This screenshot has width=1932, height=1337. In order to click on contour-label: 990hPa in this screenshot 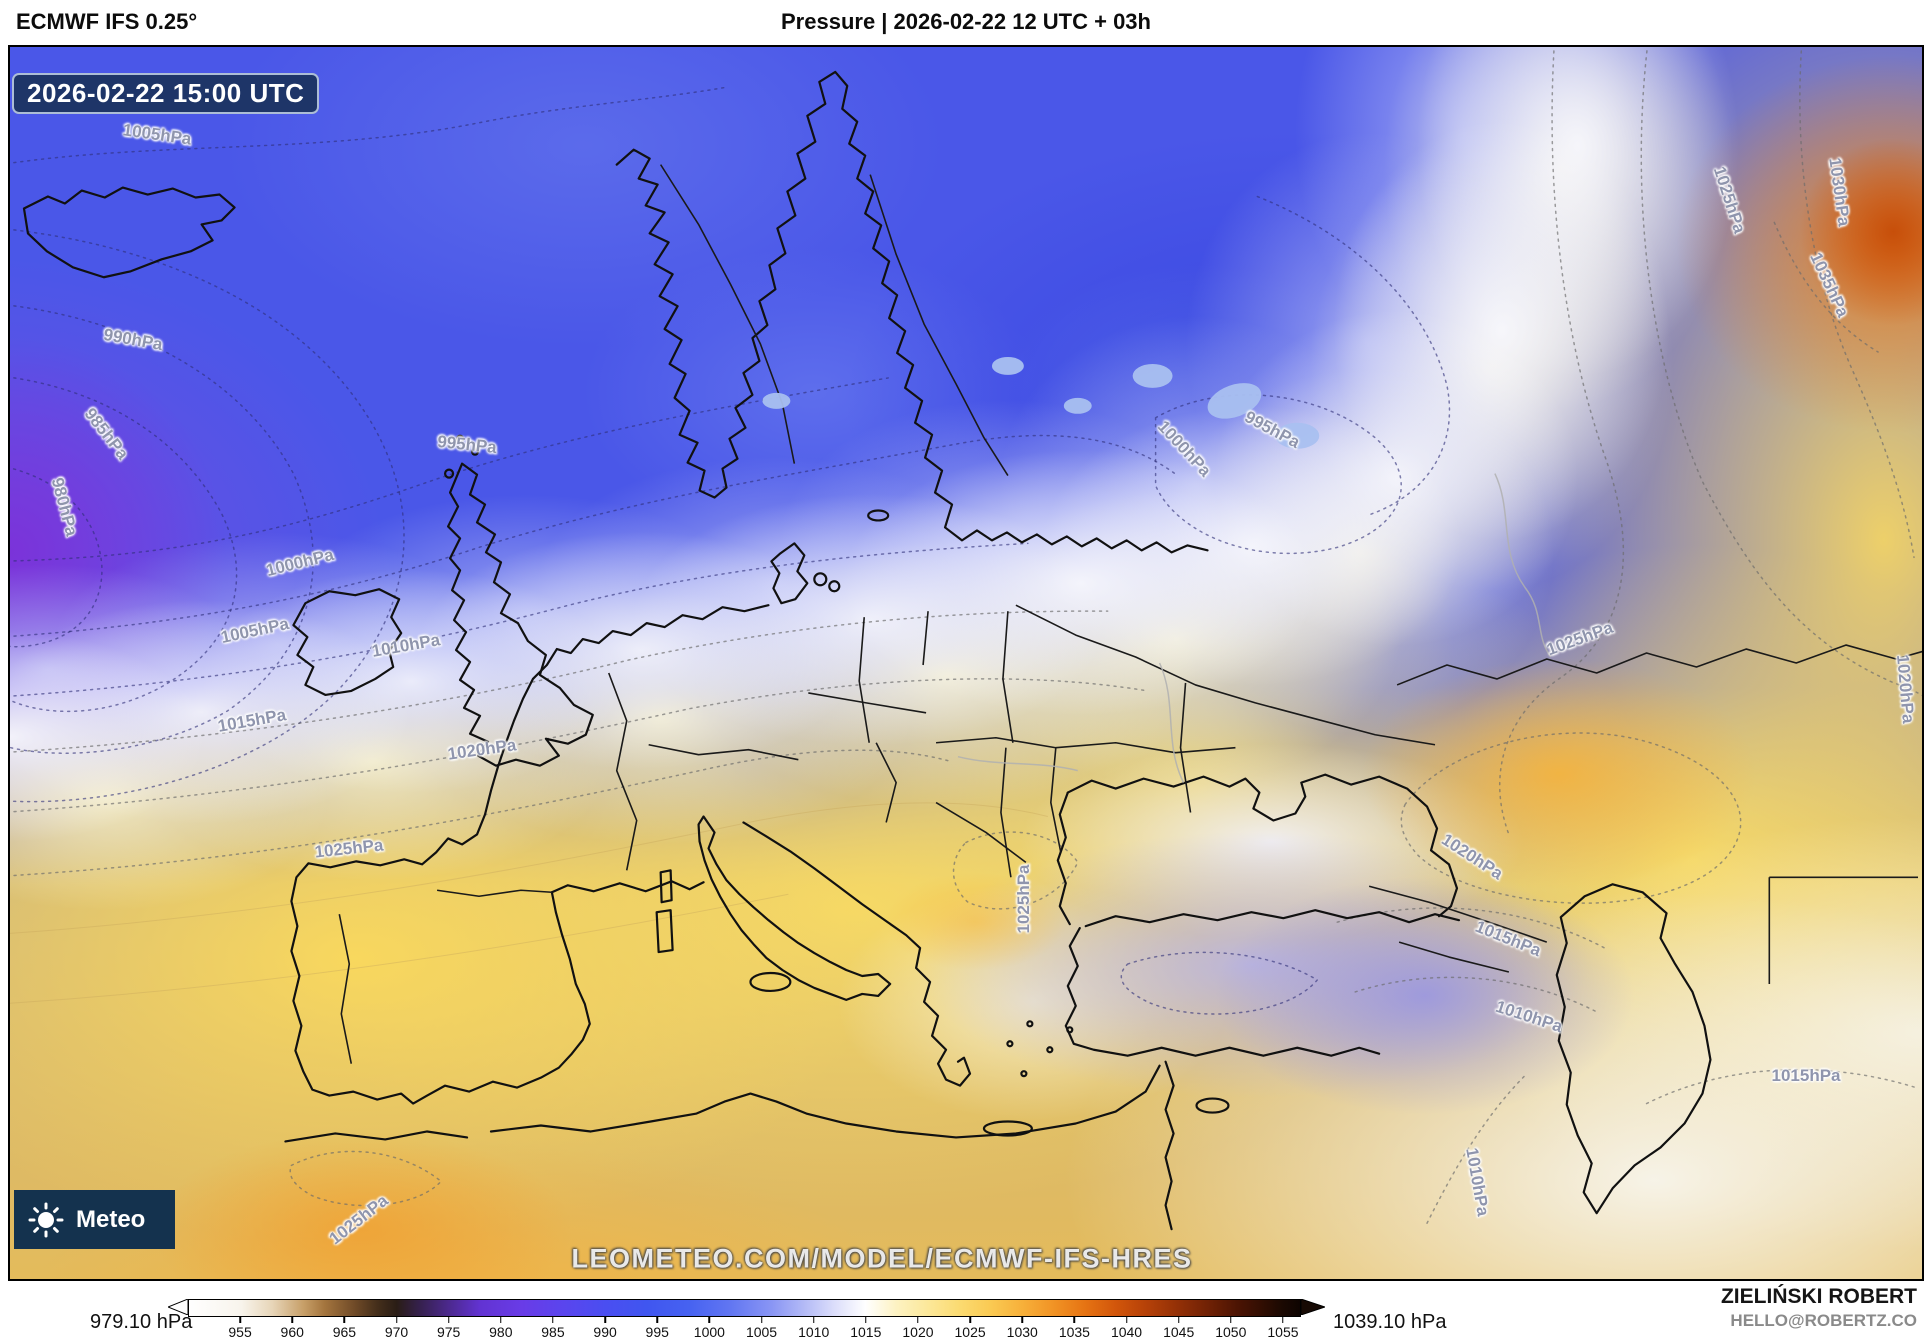, I will do `click(133, 339)`.